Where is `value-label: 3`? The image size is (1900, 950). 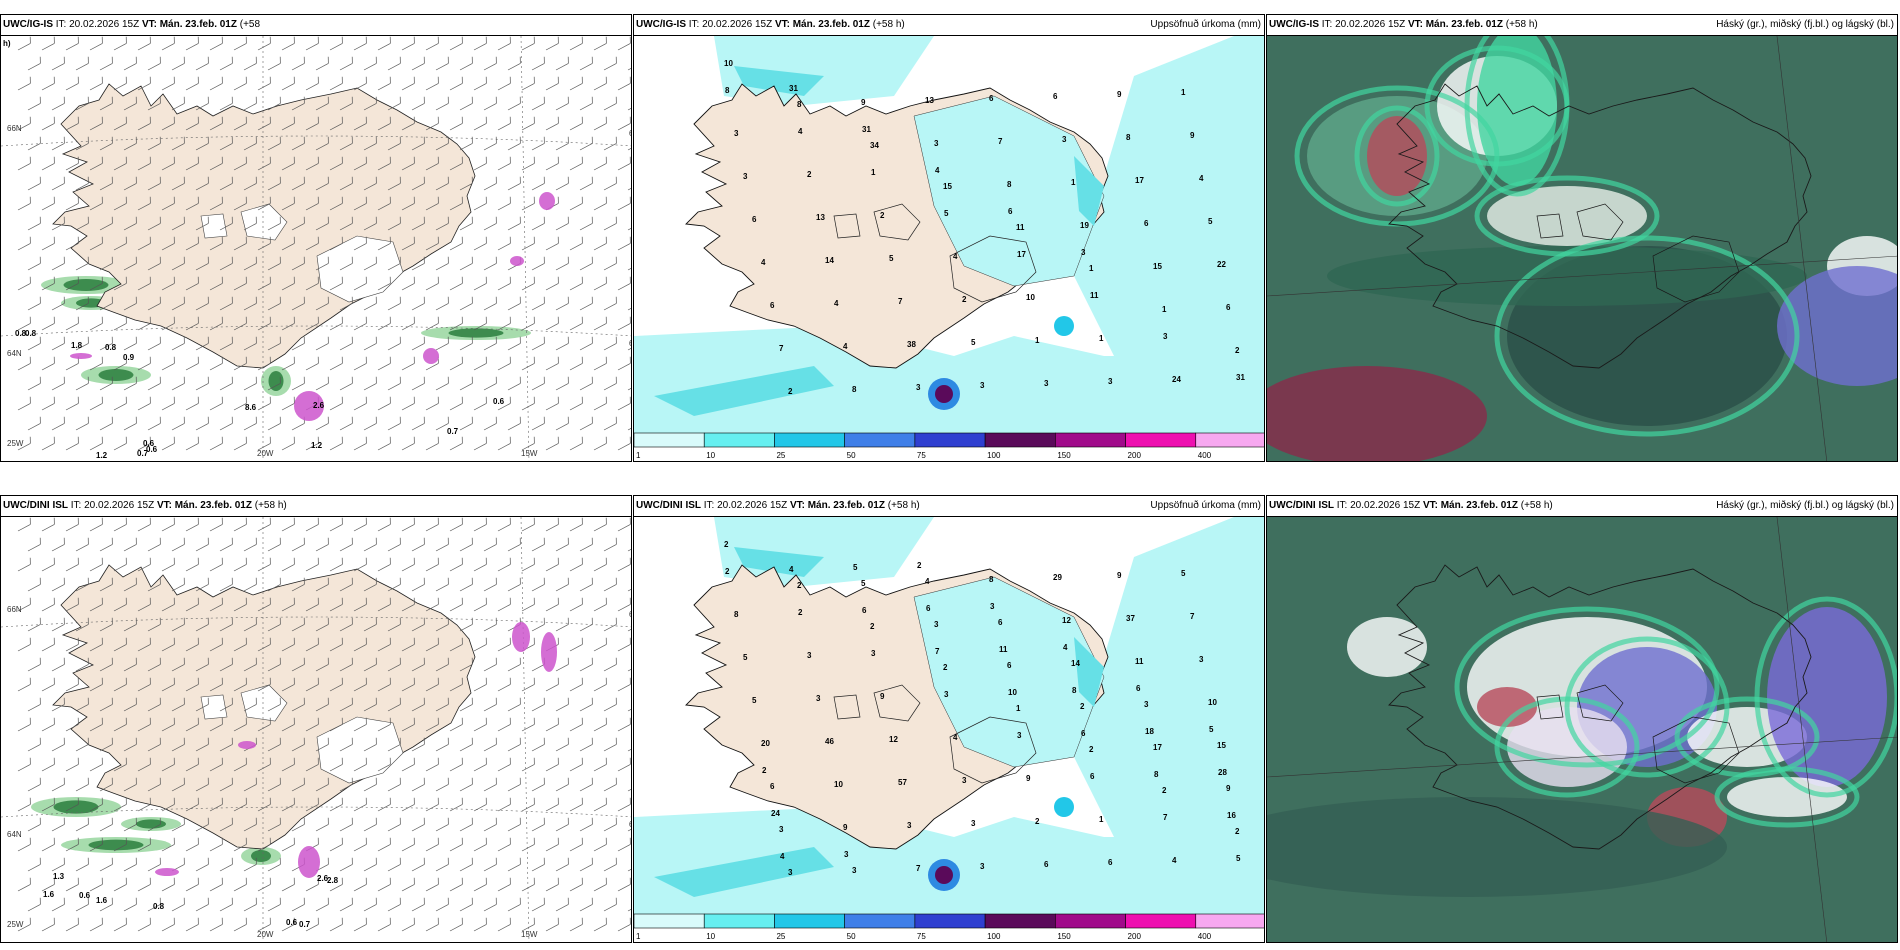 value-label: 3 is located at coordinates (1165, 336).